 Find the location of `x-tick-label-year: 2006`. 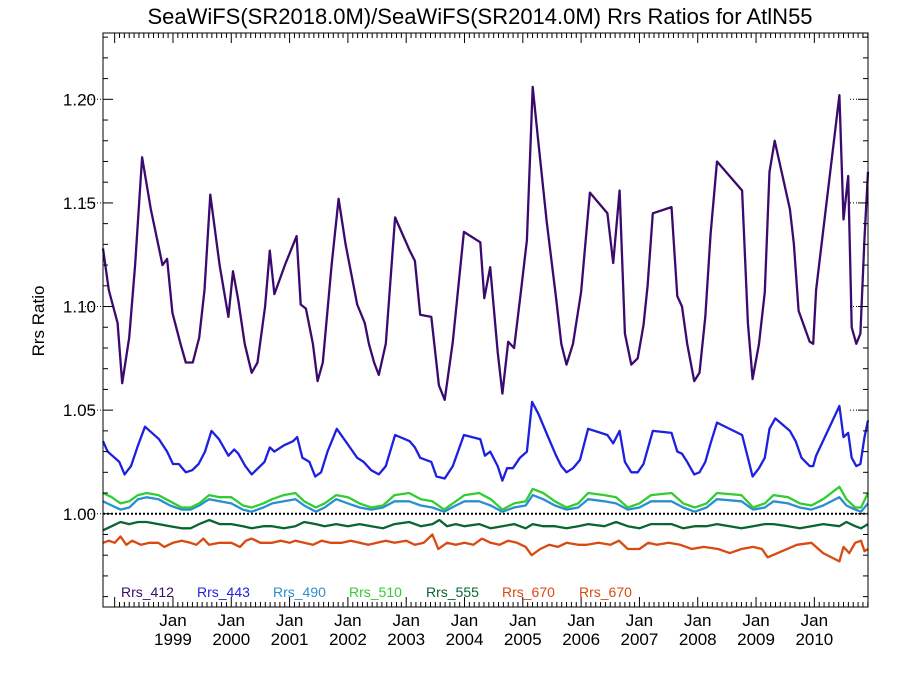

x-tick-label-year: 2006 is located at coordinates (581, 639).